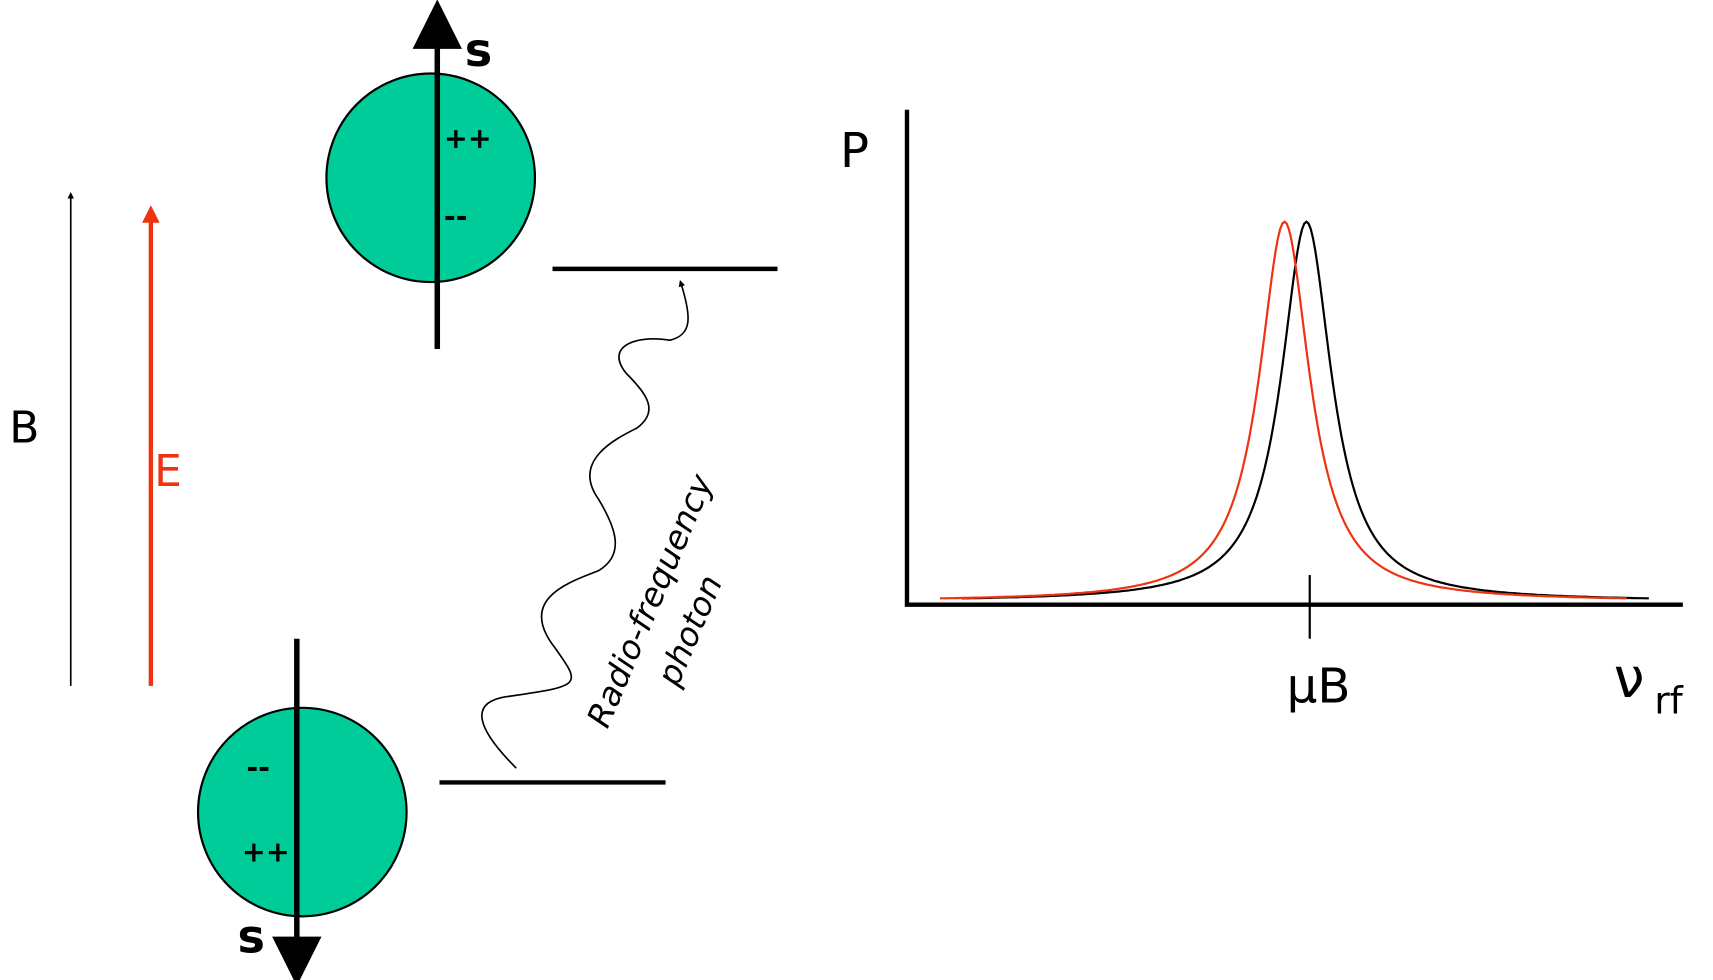 Image resolution: width=1713 pixels, height=980 pixels. I want to click on x-tick-label: μB, so click(1319, 686).